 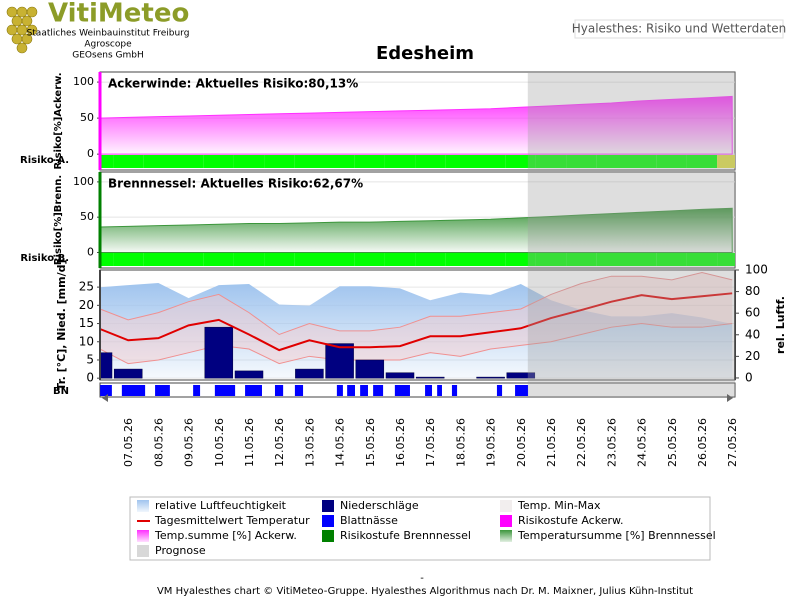 I want to click on forecast-overlay, so click(x=631, y=235).